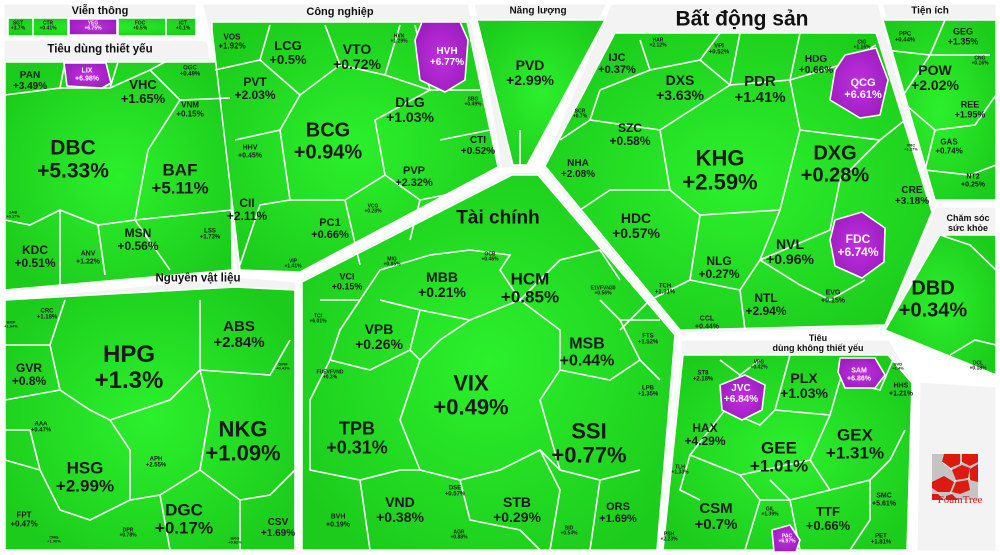 The width and height of the screenshot is (1000, 555). I want to click on cell-yeg, so click(93, 27).